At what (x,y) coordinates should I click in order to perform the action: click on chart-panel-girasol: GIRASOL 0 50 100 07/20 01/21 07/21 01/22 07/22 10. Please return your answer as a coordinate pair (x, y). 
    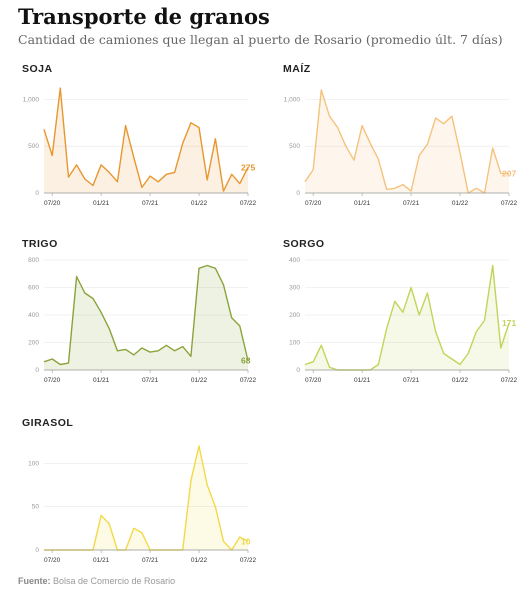
    Looking at the image, I should click on (139, 490).